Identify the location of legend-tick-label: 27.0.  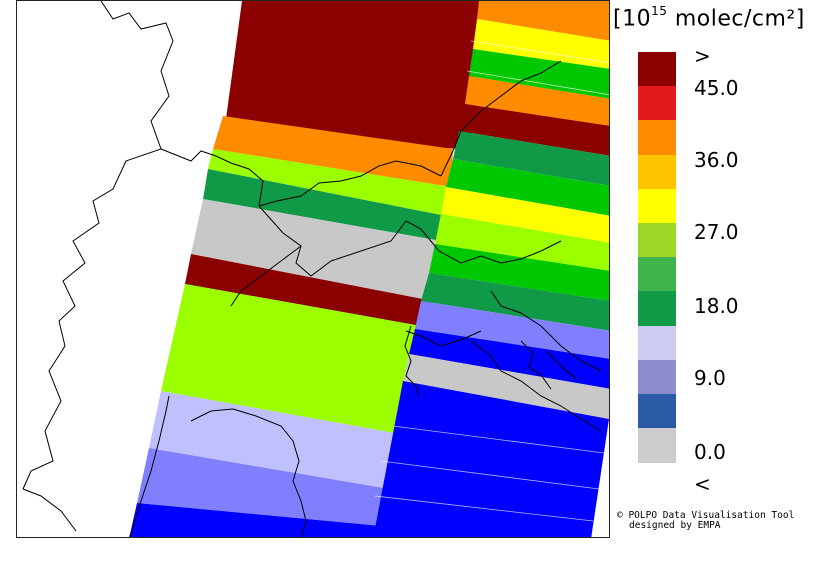
(716, 232).